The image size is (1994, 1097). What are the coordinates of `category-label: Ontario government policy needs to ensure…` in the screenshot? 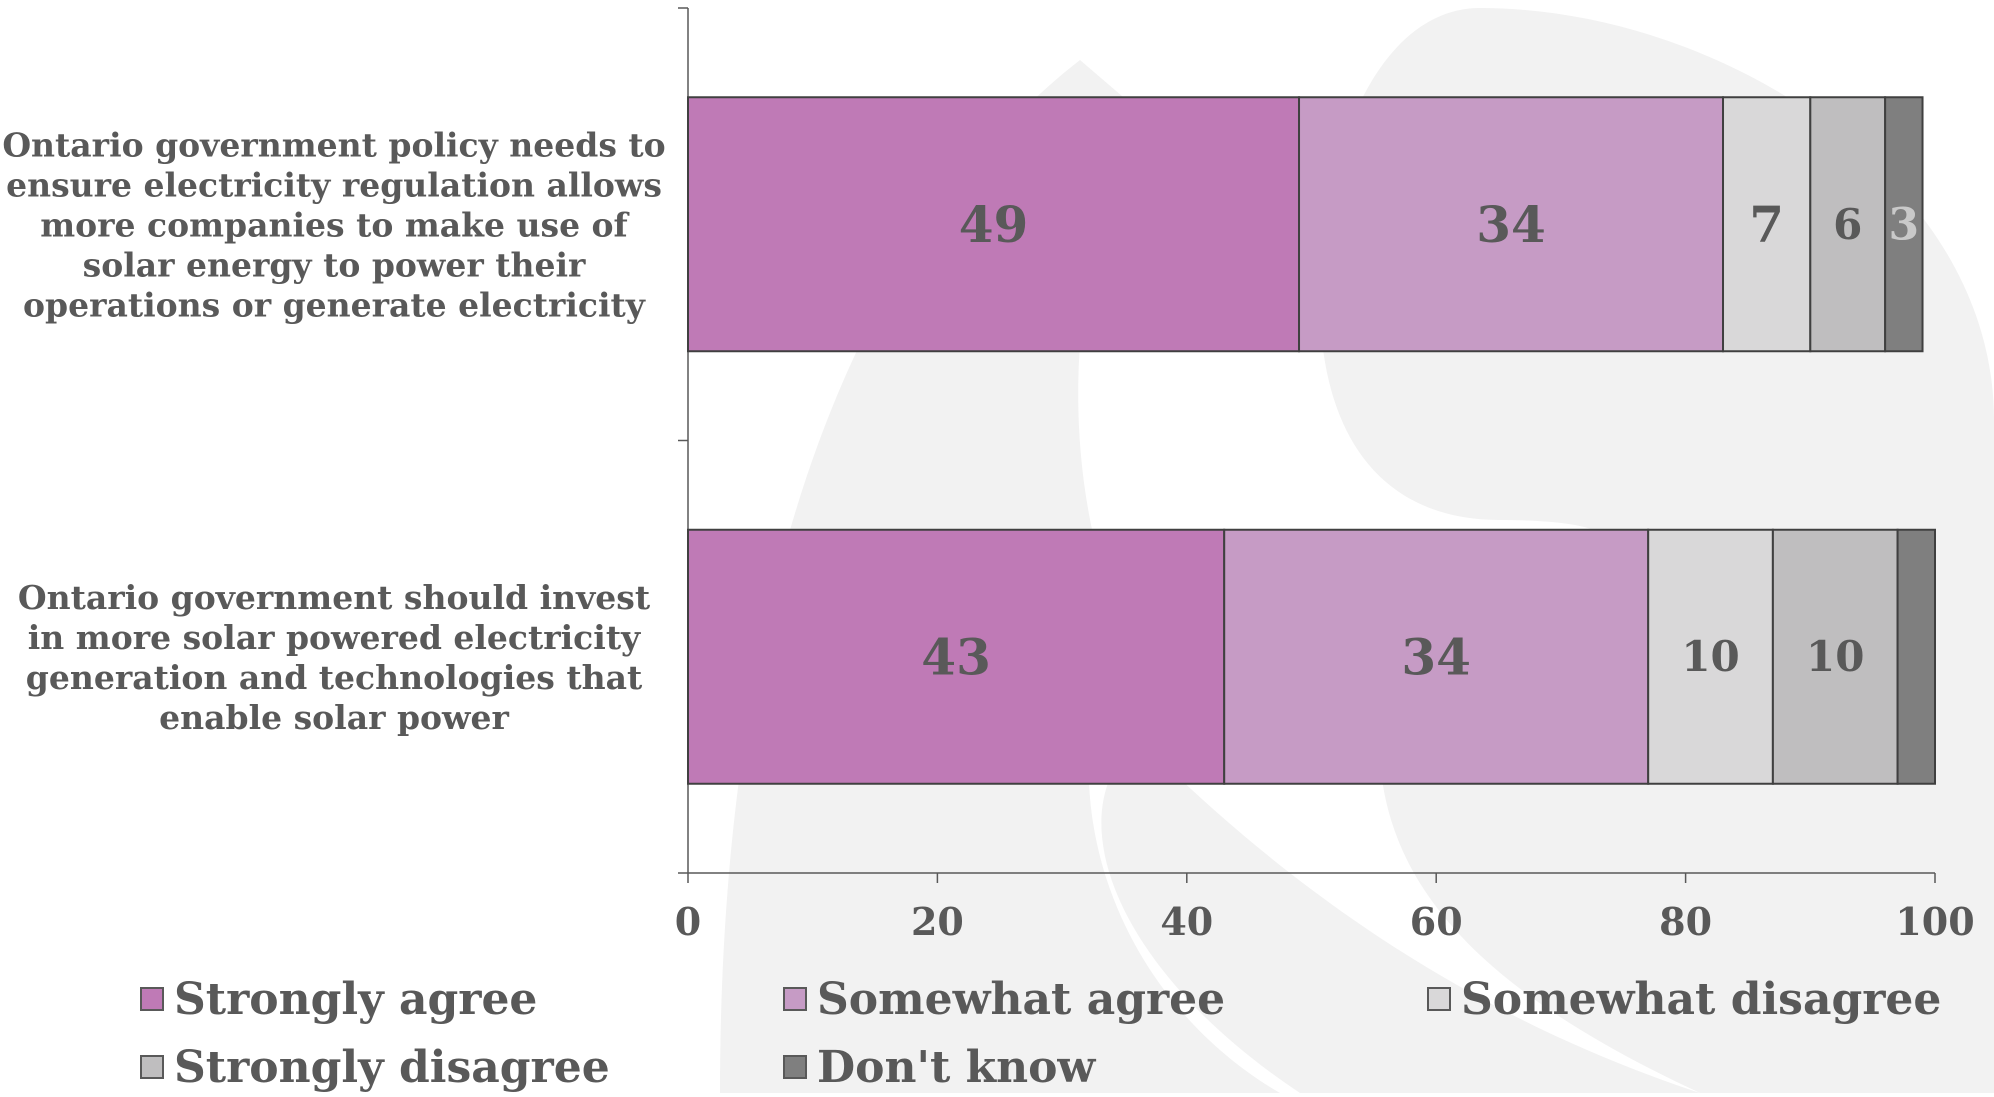 It's located at (333, 224).